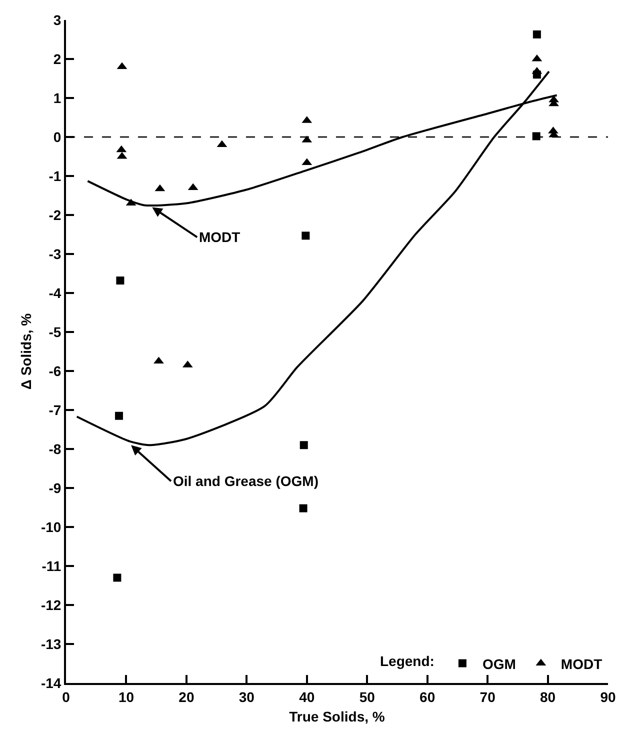 Image resolution: width=628 pixels, height=741 pixels. Describe the element at coordinates (55, 448) in the screenshot. I see `y-tick-label: -8` at that location.